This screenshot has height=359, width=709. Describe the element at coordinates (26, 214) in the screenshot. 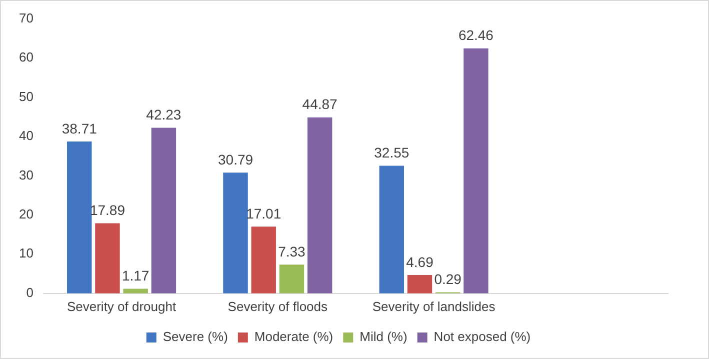

I see `y-tick-label: 20` at that location.